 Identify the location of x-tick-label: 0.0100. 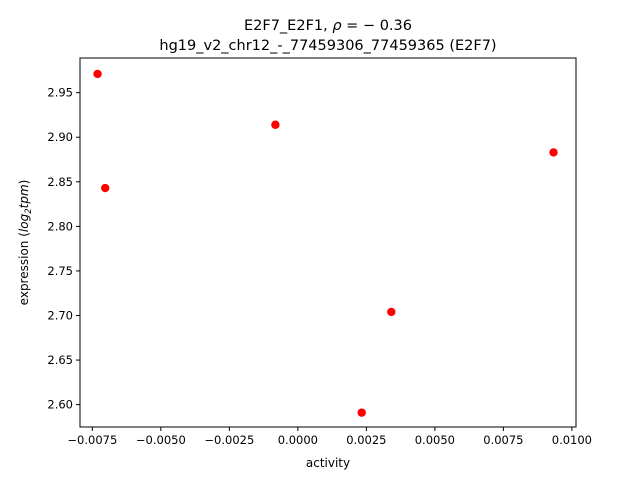
(572, 440).